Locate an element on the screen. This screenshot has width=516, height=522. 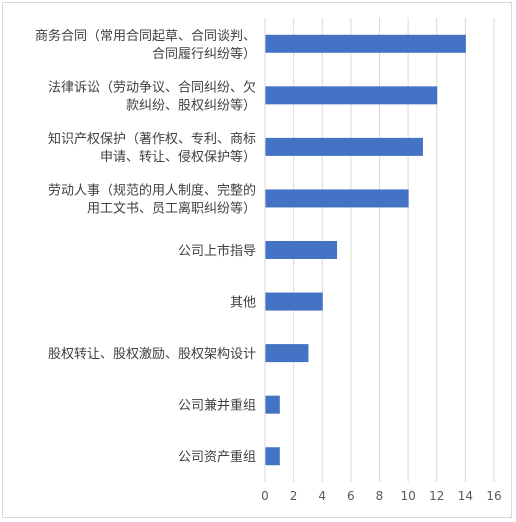
category-label: 申请、转让、侵权保护等） is located at coordinates (178, 157).